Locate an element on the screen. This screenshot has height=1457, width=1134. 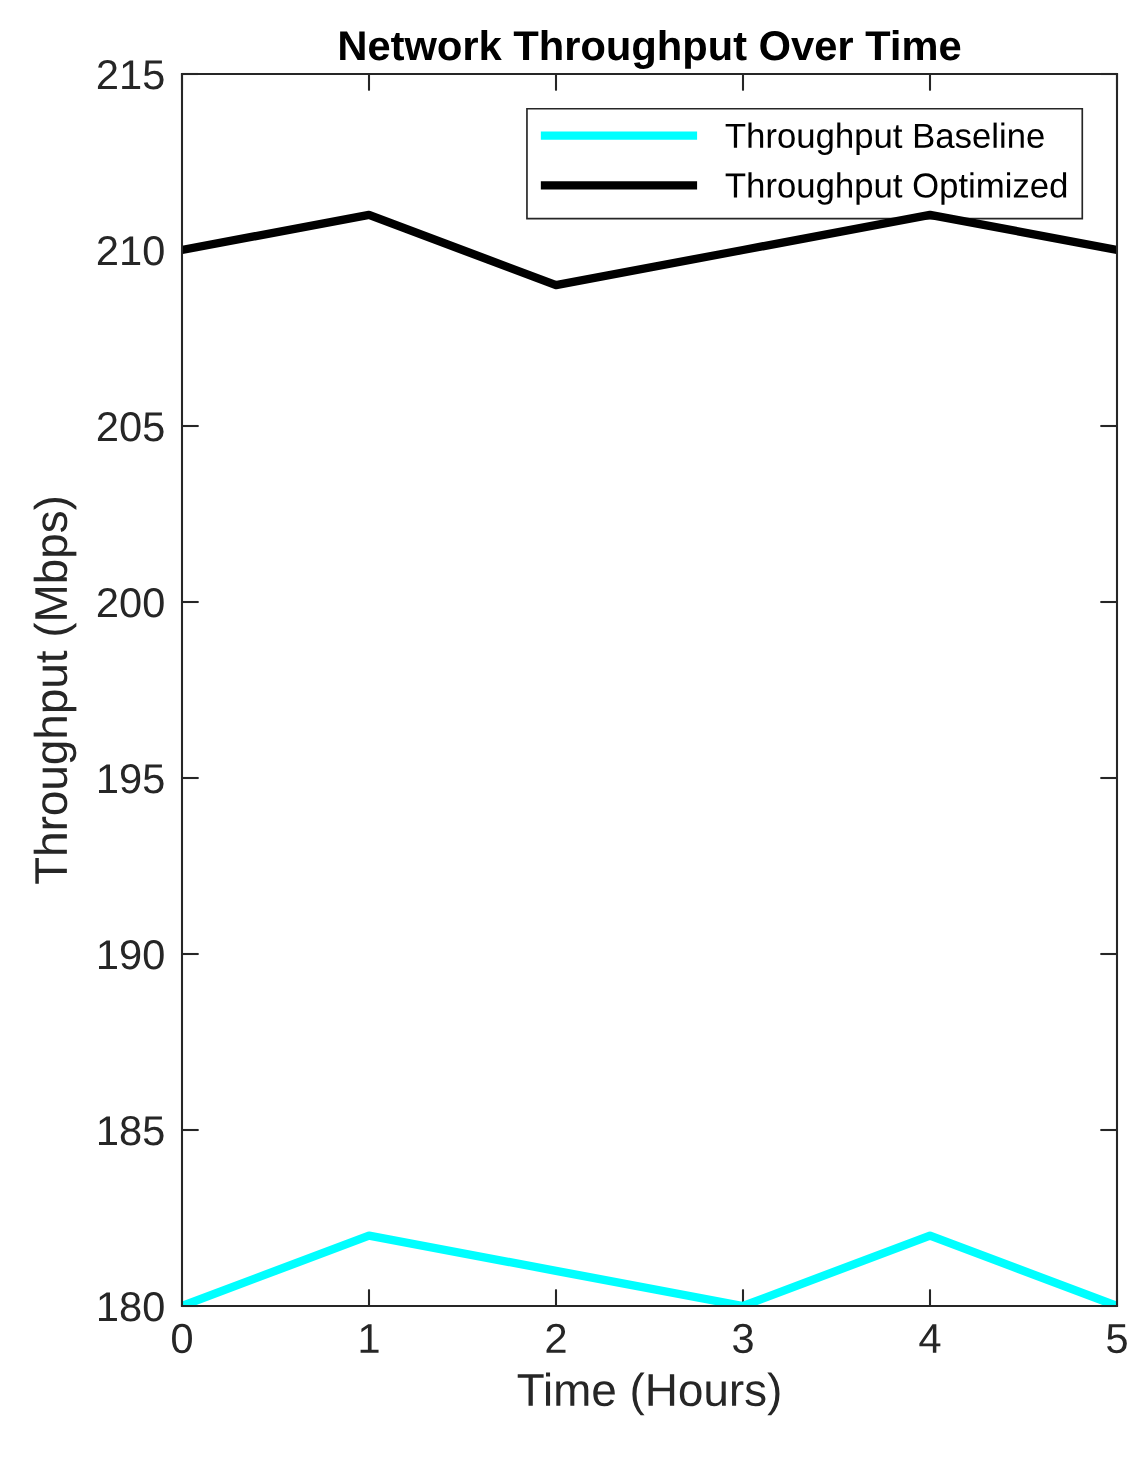
x-axis-title: Time (Hours) is located at coordinates (648, 1394).